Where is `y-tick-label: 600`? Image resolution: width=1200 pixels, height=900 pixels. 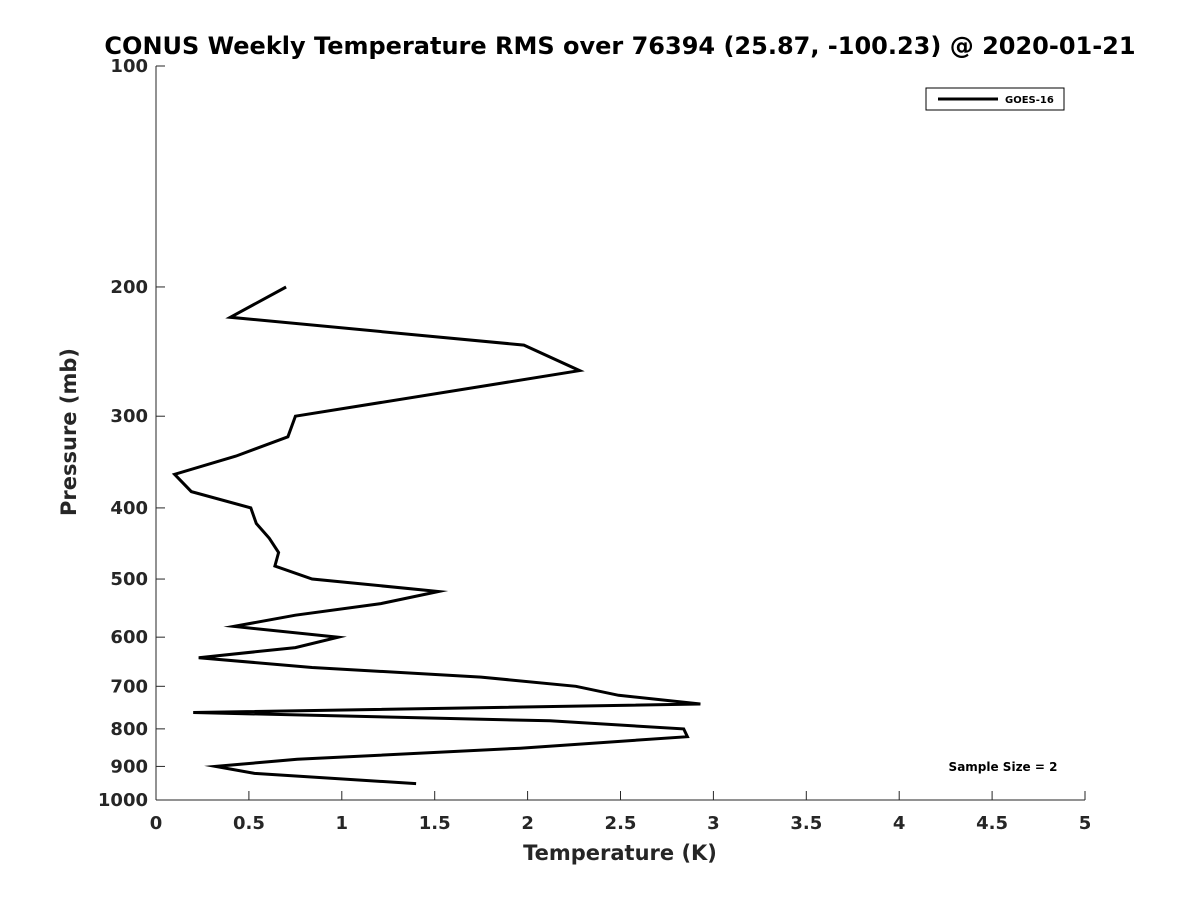 y-tick-label: 600 is located at coordinates (129, 637).